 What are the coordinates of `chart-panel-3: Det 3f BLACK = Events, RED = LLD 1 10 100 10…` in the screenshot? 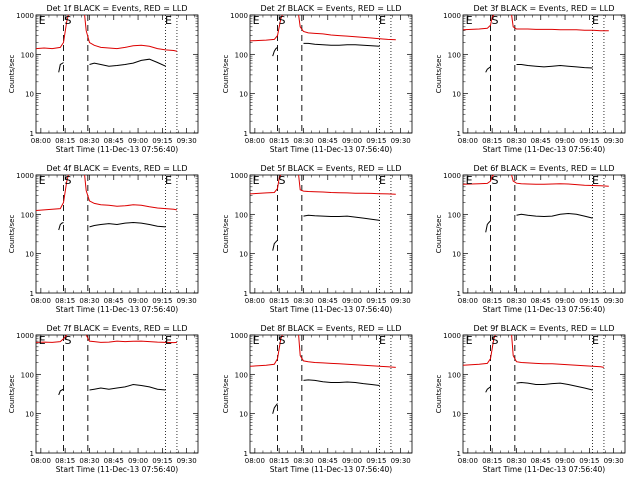 It's located at (530, 79).